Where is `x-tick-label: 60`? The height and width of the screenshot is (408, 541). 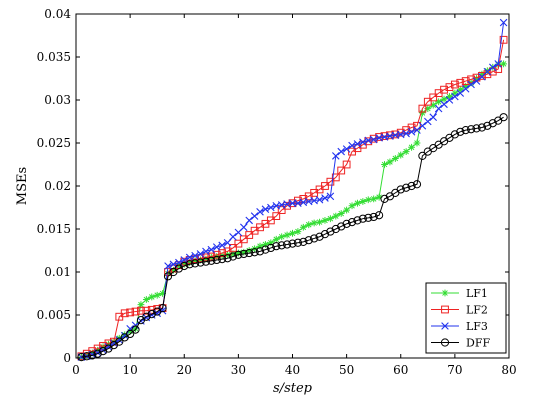
x-tick-label: 60 is located at coordinates (400, 370).